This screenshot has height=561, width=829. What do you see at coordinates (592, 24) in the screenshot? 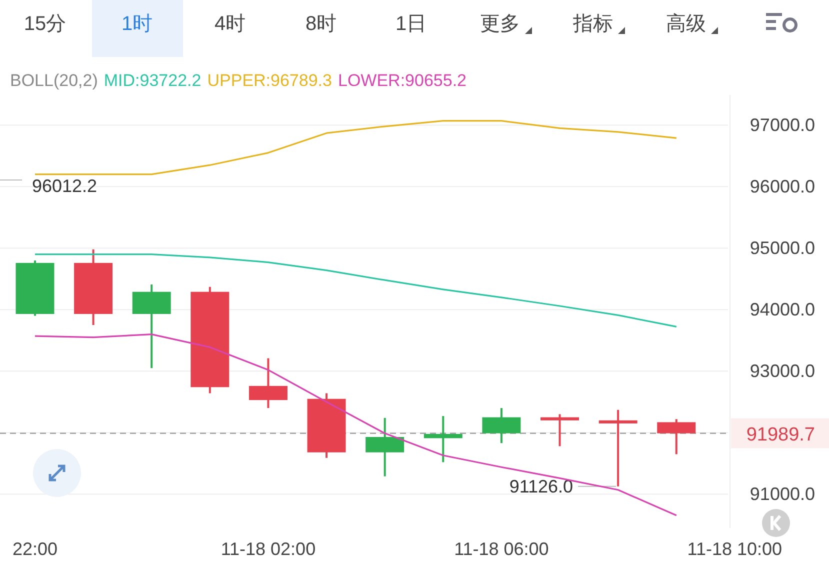
I see `text: 指标` at bounding box center [592, 24].